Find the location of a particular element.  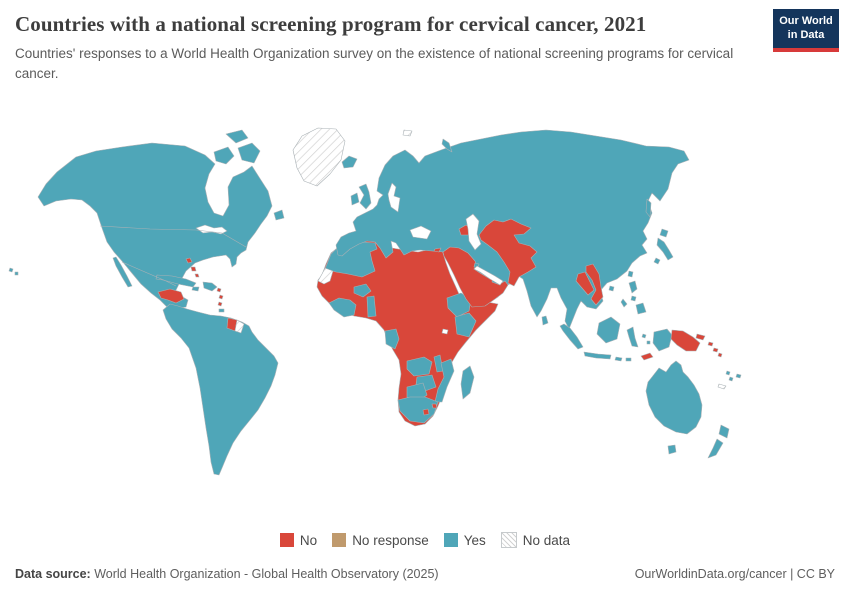

legend-swatch-no_data is located at coordinates (508, 540).